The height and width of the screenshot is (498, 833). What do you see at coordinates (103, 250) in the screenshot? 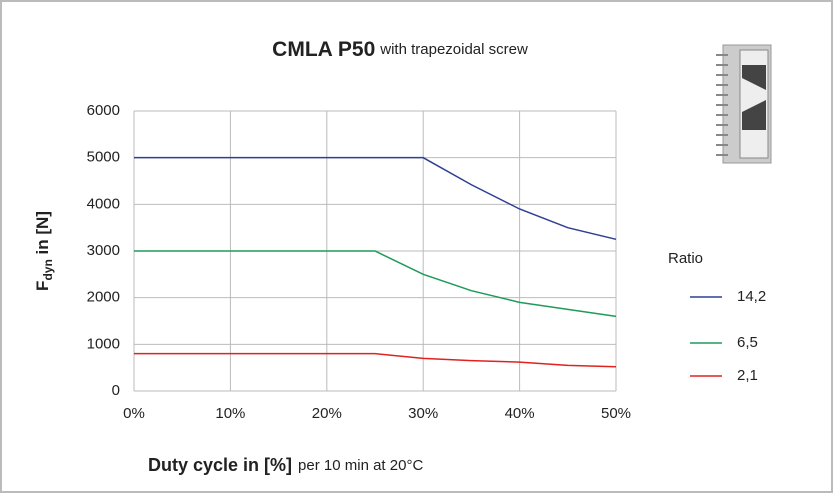
I see `y-tick-label: 3000` at bounding box center [103, 250].